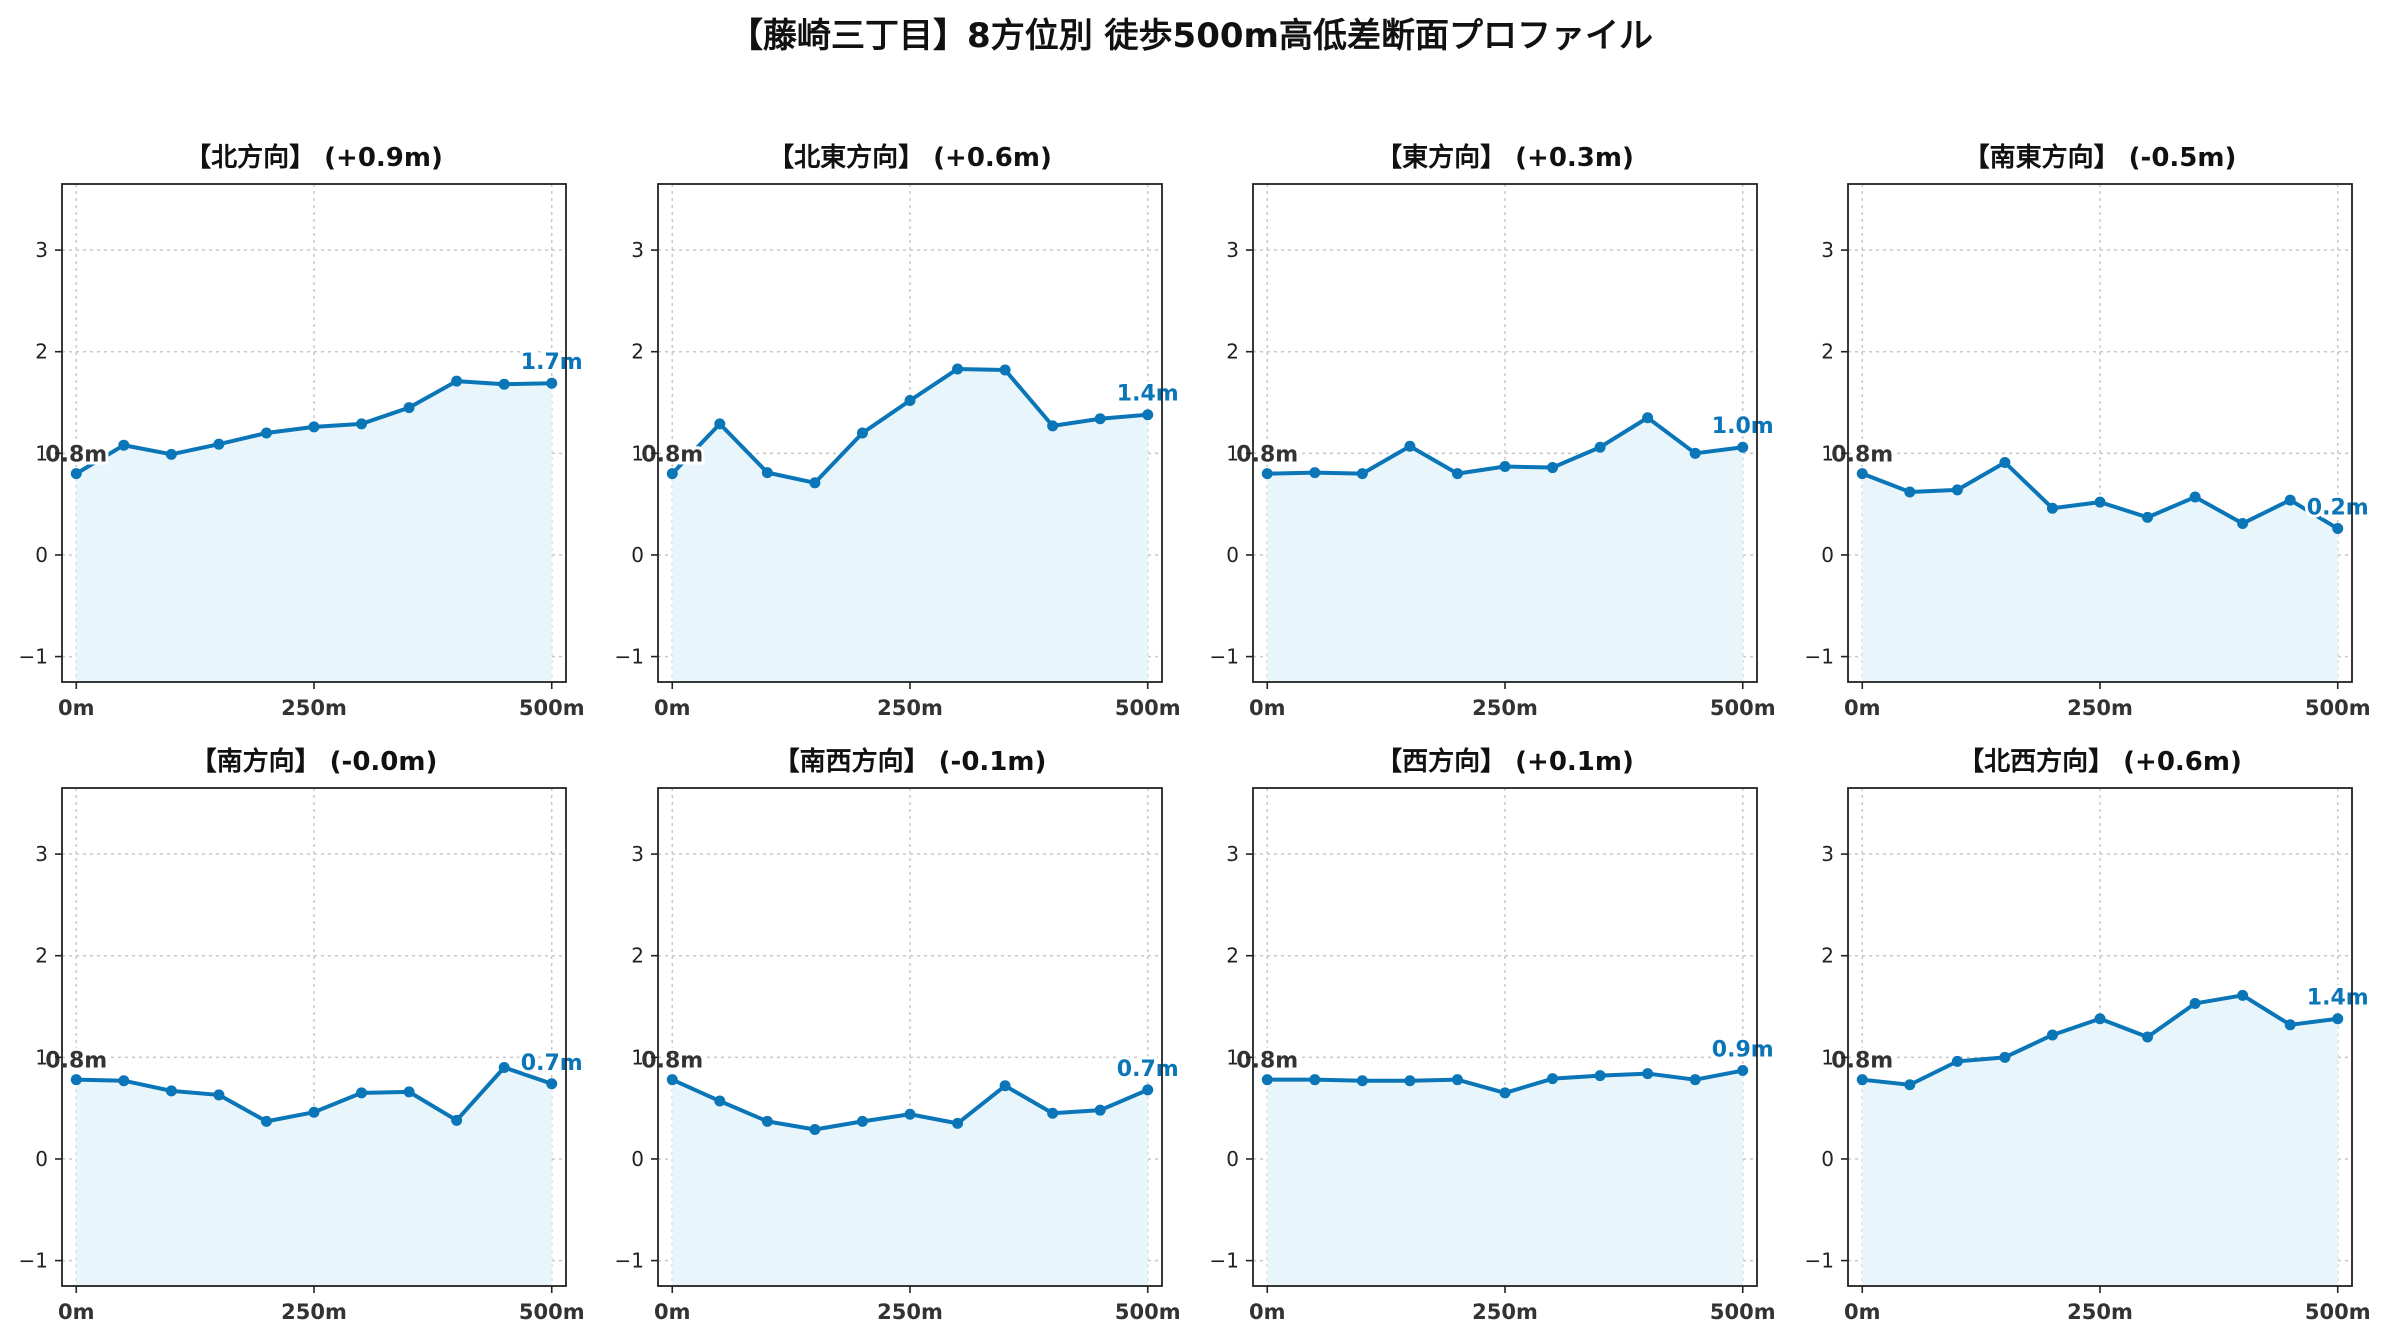 This screenshot has width=2382, height=1340. Describe the element at coordinates (2088, 431) in the screenshot. I see `panel-3: 【南東方向】 (-0.5m) 0.8m 0.2m −1 0 1 2 3 0m 250m 500m` at that location.